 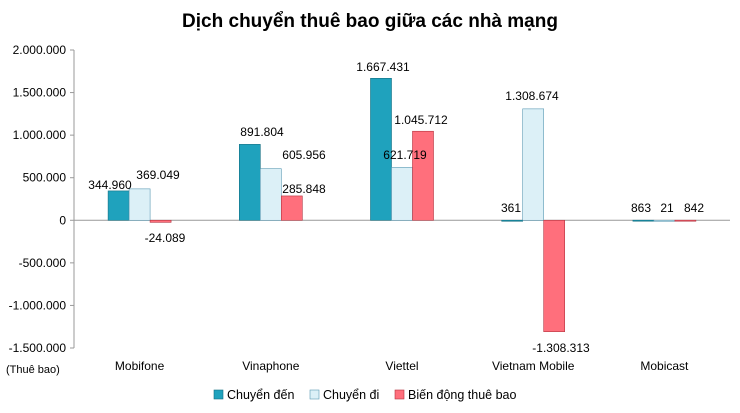 What do you see at coordinates (370, 21) in the screenshot?
I see `chart-title: Dịch chuyển thuê bao giữa các nhà mạng` at bounding box center [370, 21].